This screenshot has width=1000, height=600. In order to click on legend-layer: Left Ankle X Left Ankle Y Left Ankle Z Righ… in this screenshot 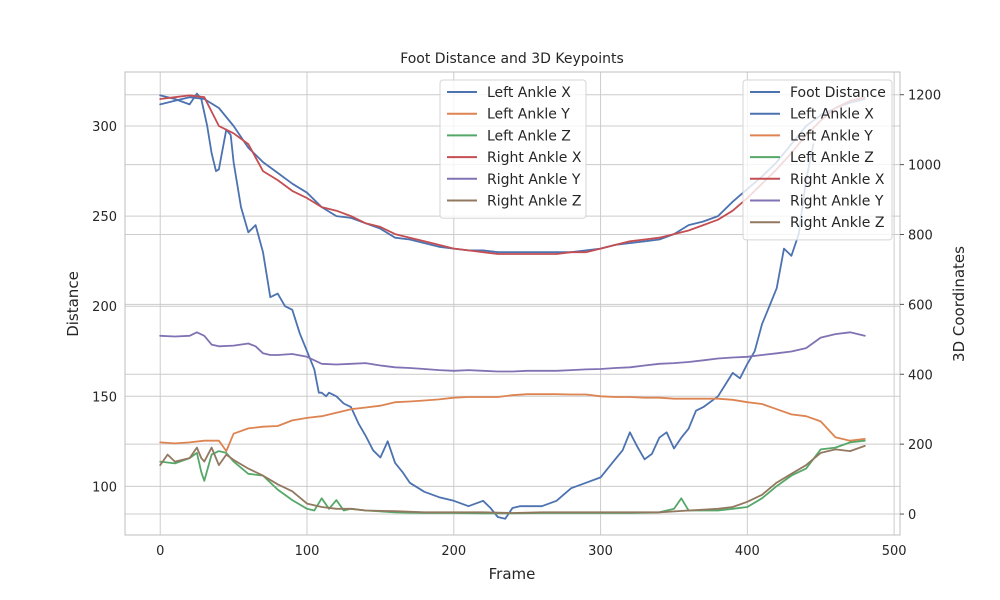, I will do `click(666, 160)`.